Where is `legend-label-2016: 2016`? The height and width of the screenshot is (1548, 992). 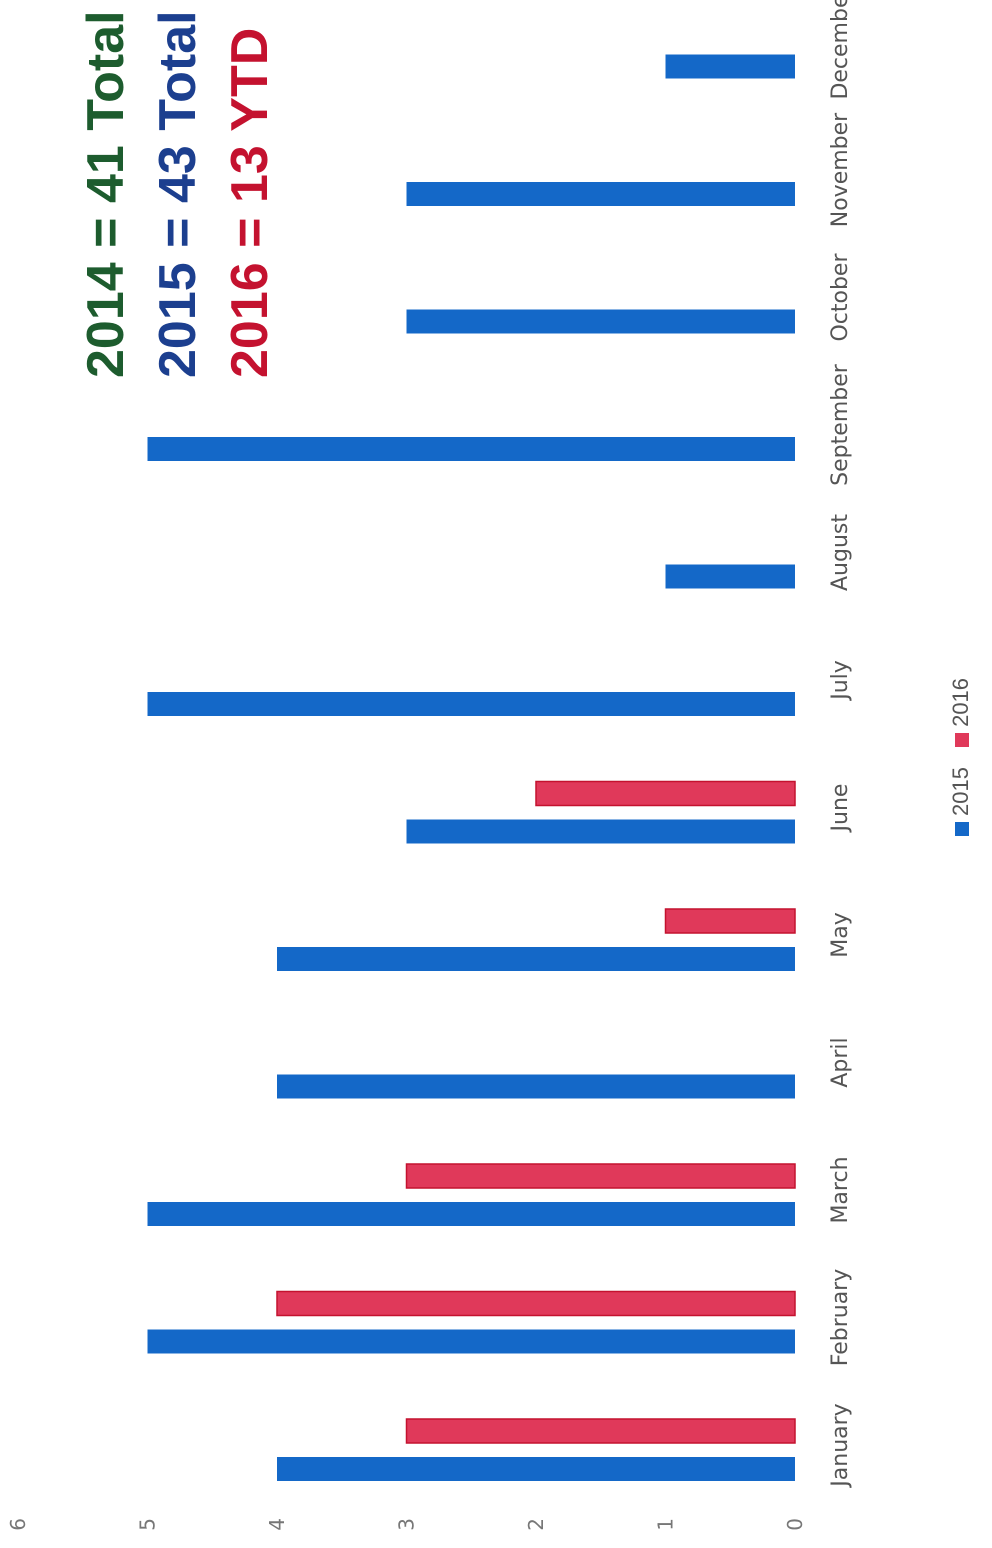
legend-label-2016: 2016 is located at coordinates (960, 702).